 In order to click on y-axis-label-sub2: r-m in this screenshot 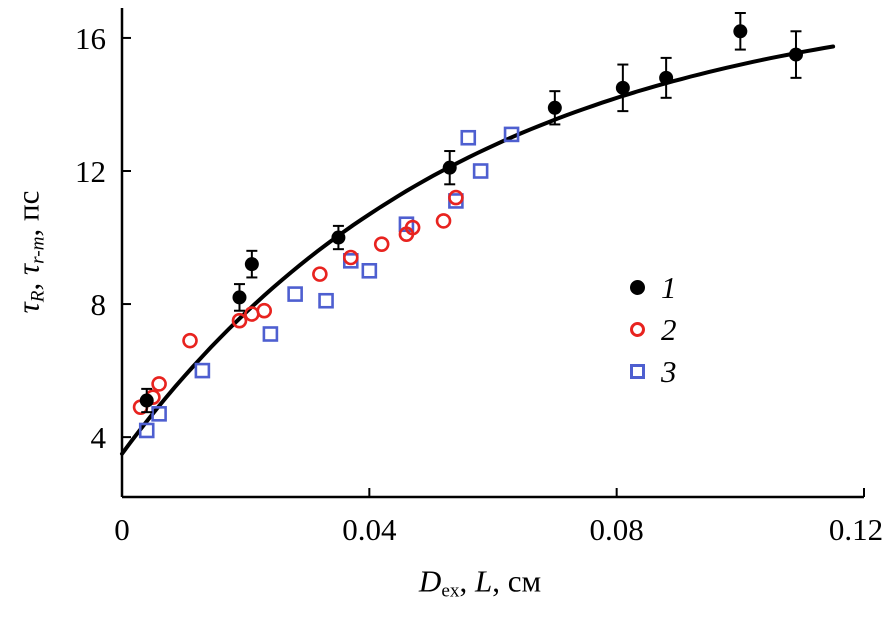, I will do `click(38, 250)`.